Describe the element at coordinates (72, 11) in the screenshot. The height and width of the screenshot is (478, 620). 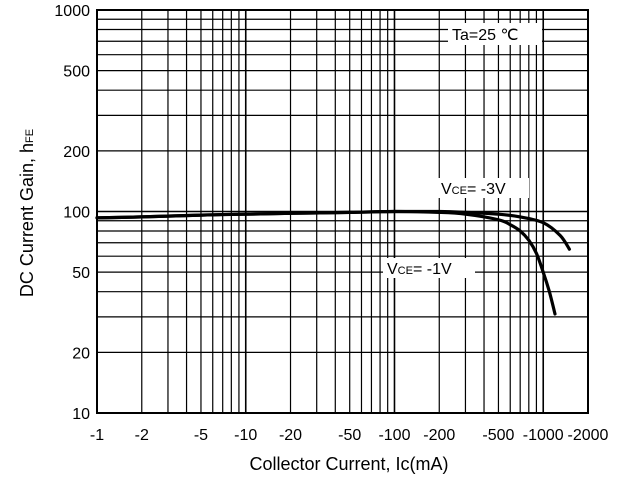
I see `y-tick-label: 1000` at that location.